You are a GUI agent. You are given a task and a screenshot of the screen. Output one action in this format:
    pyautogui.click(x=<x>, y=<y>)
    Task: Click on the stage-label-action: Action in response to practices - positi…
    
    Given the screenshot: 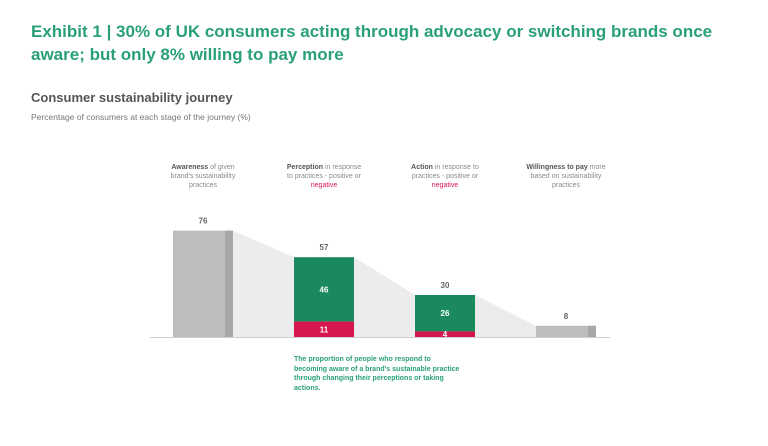 What is the action you would take?
    pyautogui.click(x=445, y=176)
    